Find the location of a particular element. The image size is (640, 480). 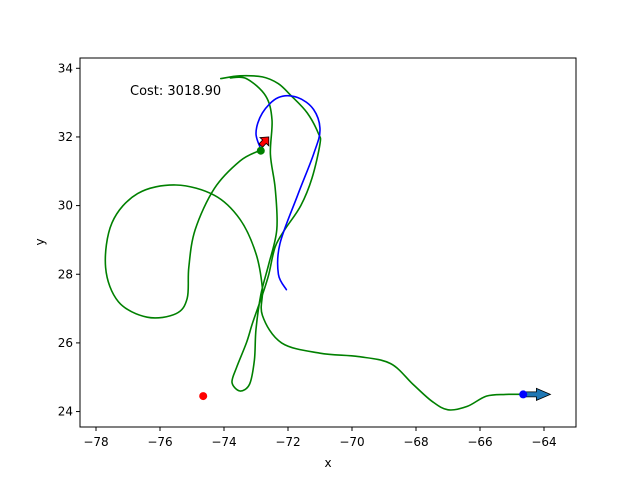

y-tick-label: 30 is located at coordinates (65, 206).